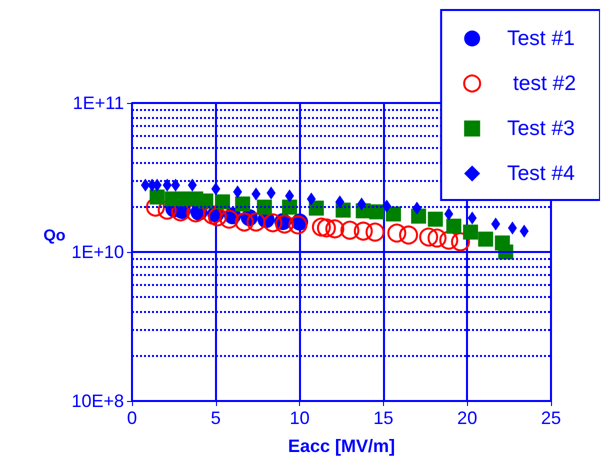 Image resolution: width=608 pixels, height=468 pixels. Describe the element at coordinates (467, 418) in the screenshot. I see `x-tick-label: 20` at that location.